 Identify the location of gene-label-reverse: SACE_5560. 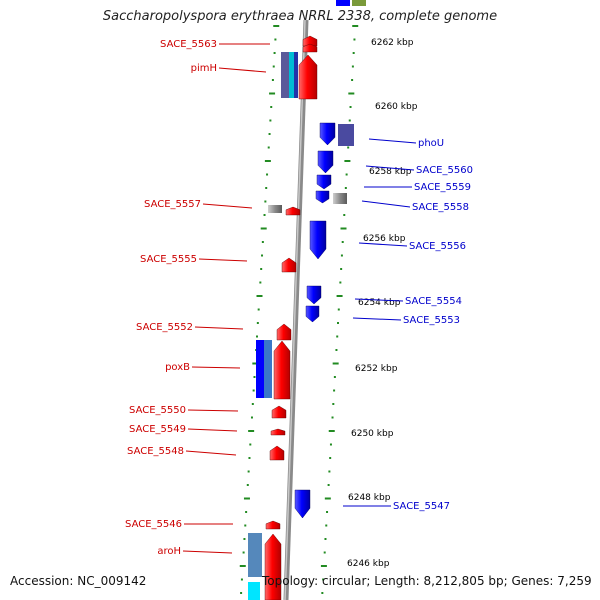
(444, 170).